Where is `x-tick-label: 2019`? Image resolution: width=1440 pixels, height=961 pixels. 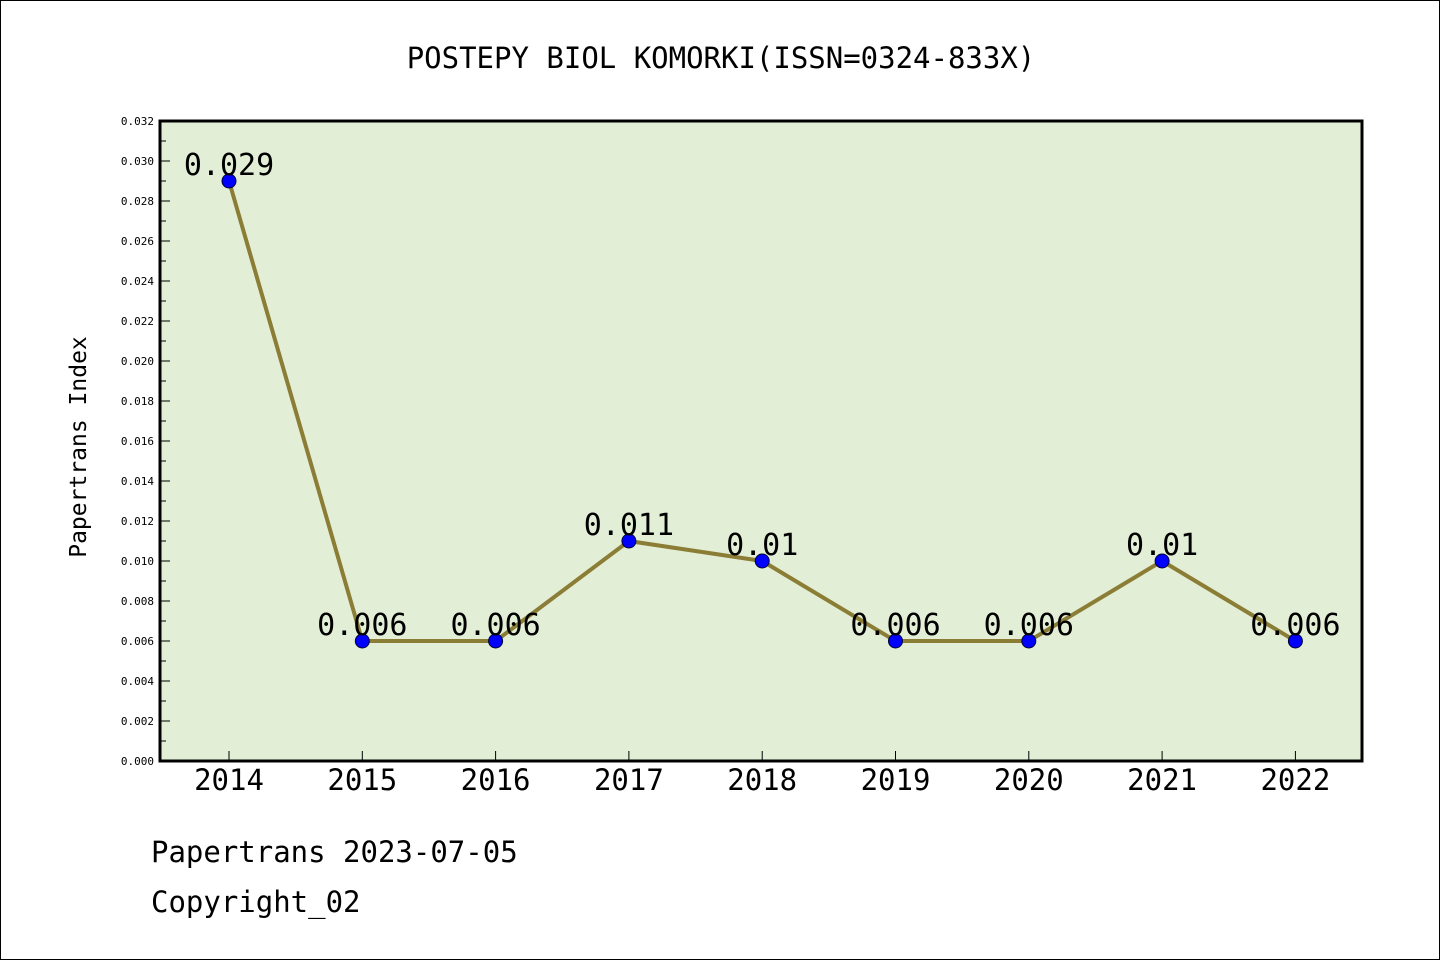
x-tick-label: 2019 is located at coordinates (896, 780).